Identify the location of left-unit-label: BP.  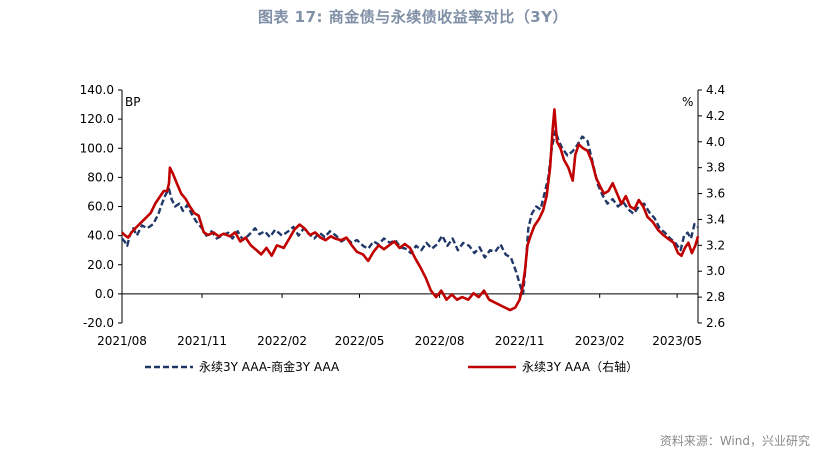
(132, 102).